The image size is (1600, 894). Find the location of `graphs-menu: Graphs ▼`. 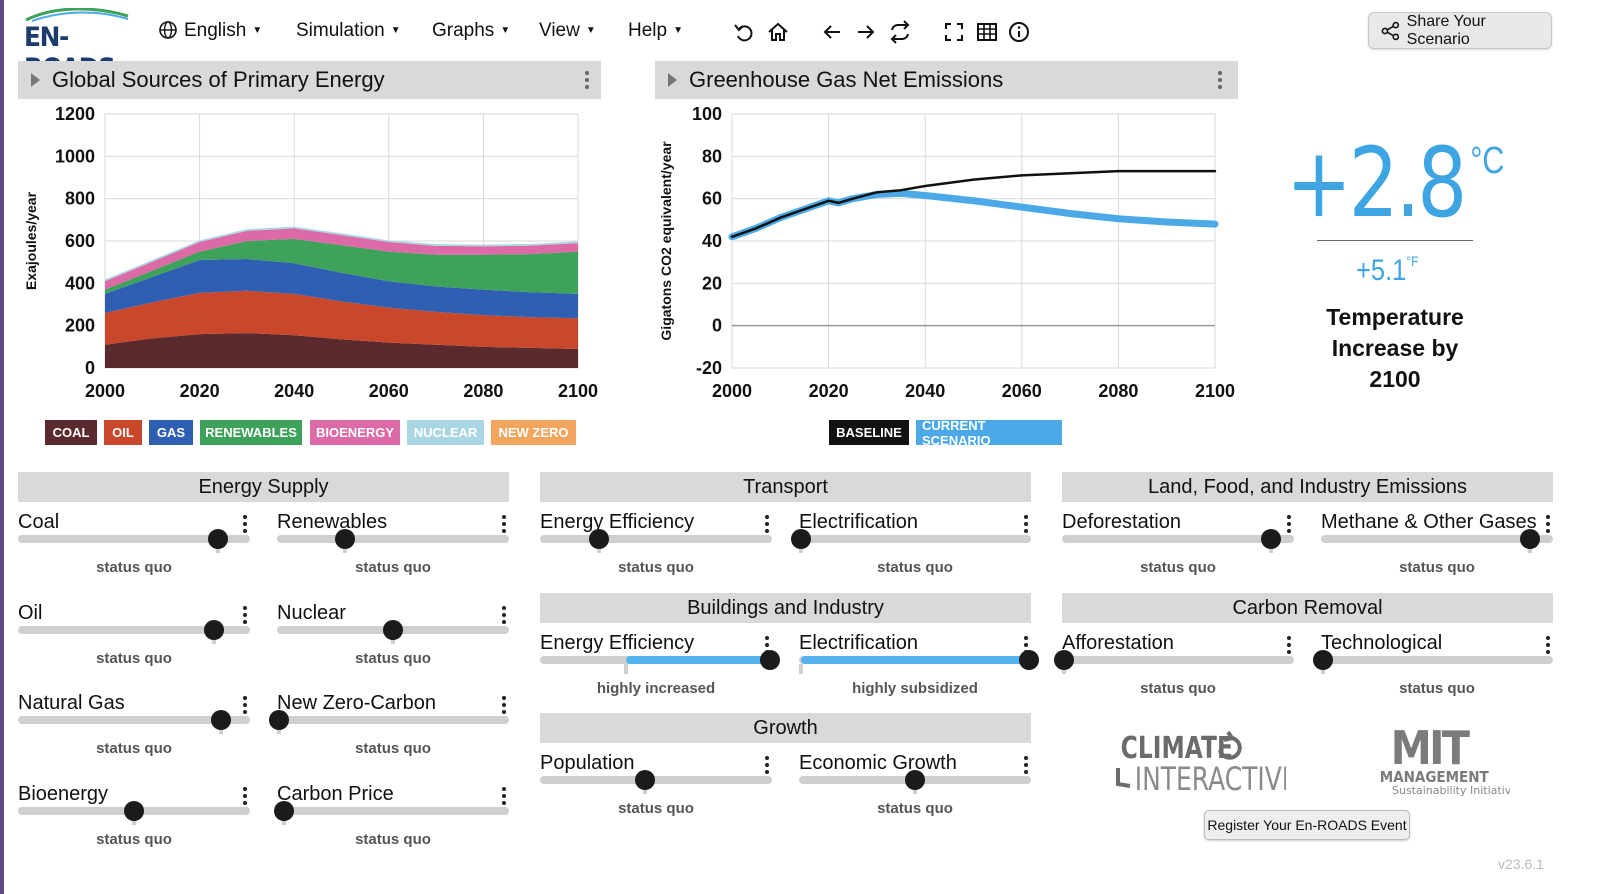

graphs-menu: Graphs ▼ is located at coordinates (471, 31).